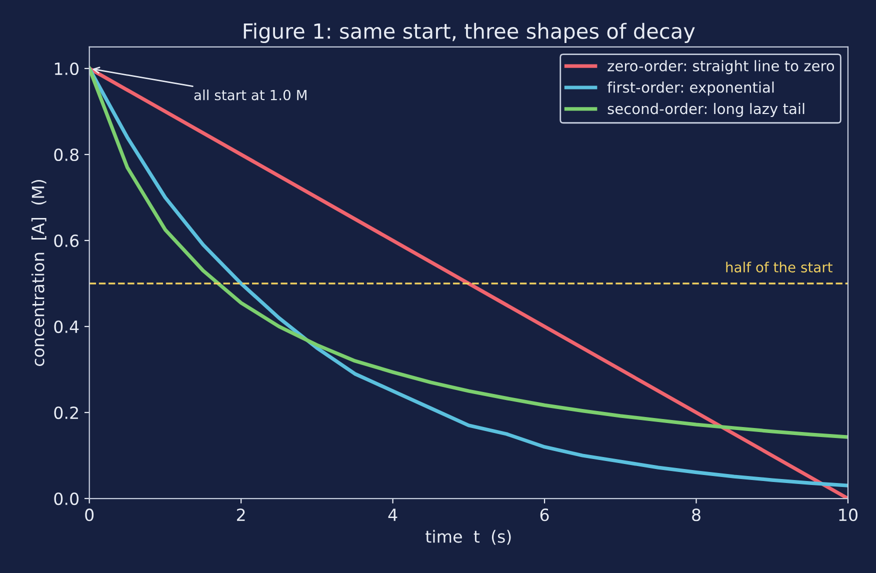  I want to click on ref-line-label: half of the start, so click(779, 267).